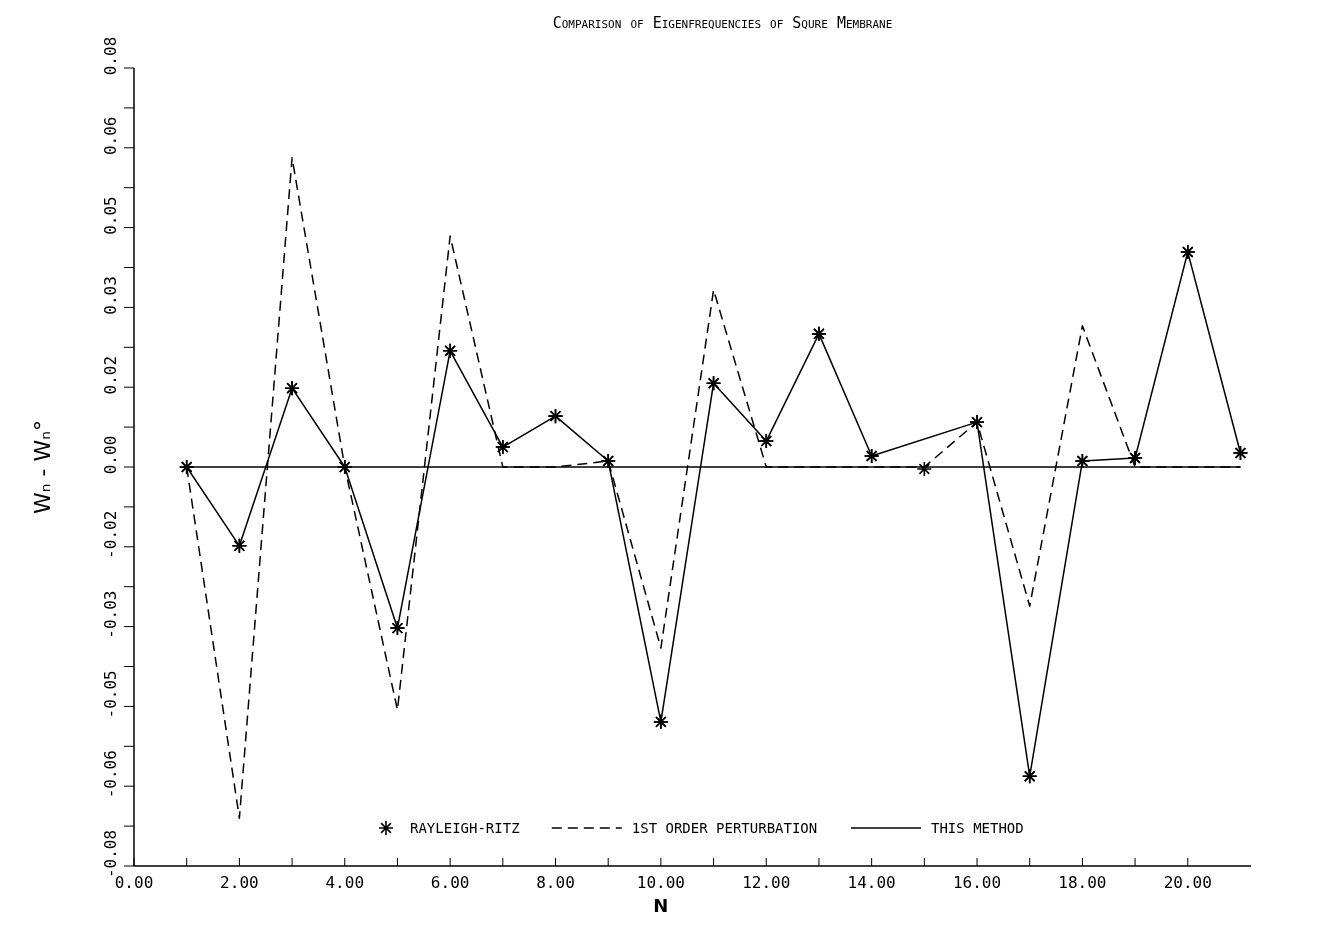  Describe the element at coordinates (110, 215) in the screenshot. I see `y-tick-label: 0.05` at that location.